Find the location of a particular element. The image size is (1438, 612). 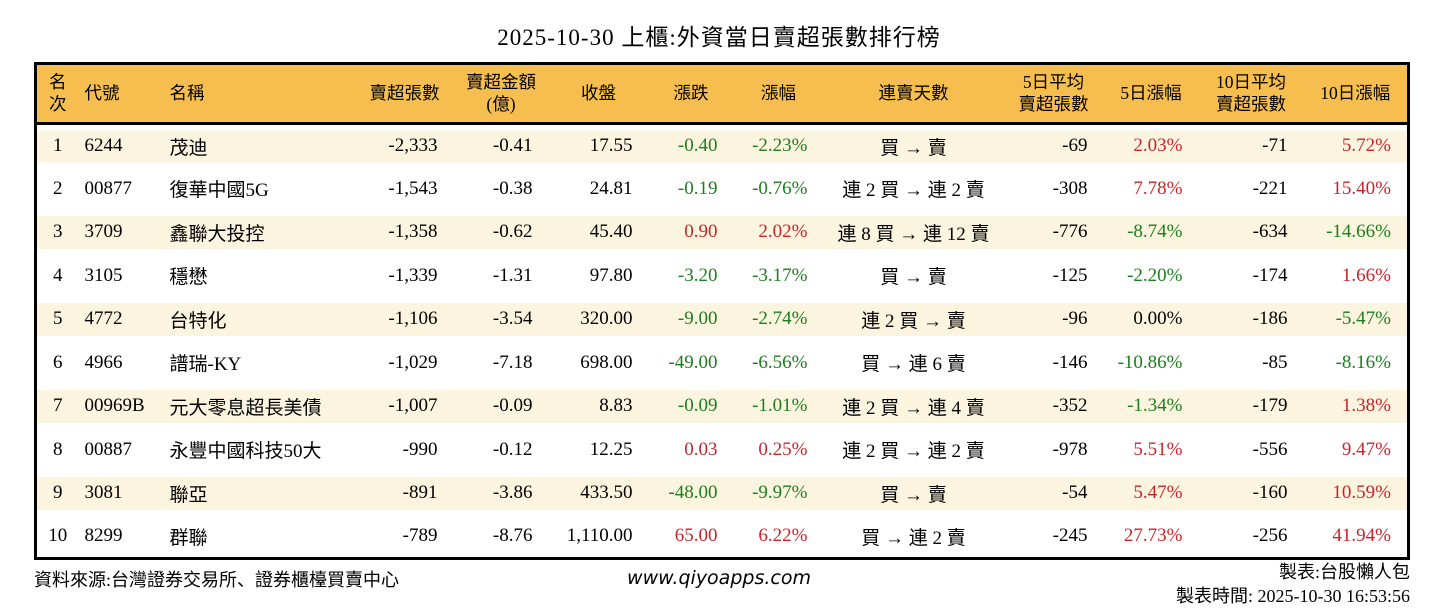

cell-sell_amt: -1.31 is located at coordinates (501, 276).